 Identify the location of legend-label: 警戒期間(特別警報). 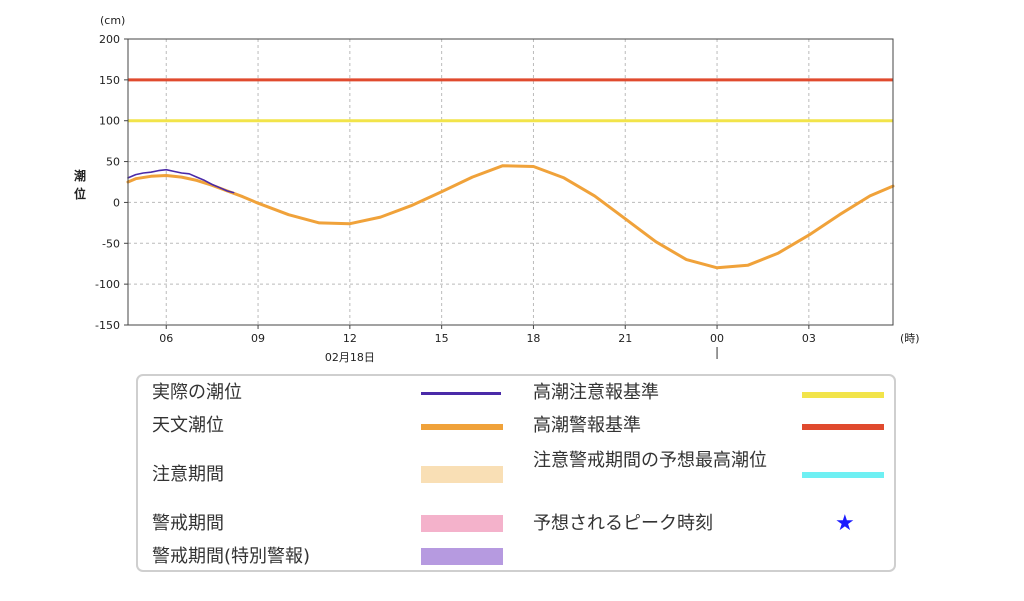
(231, 556).